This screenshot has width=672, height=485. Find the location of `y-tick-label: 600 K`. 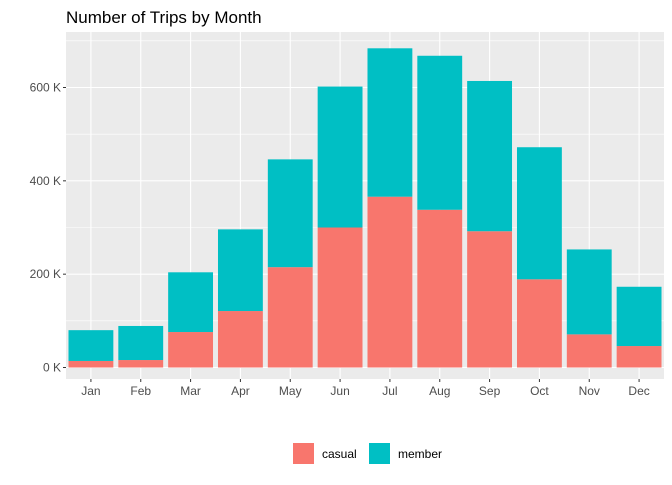

y-tick-label: 600 K is located at coordinates (45, 88).